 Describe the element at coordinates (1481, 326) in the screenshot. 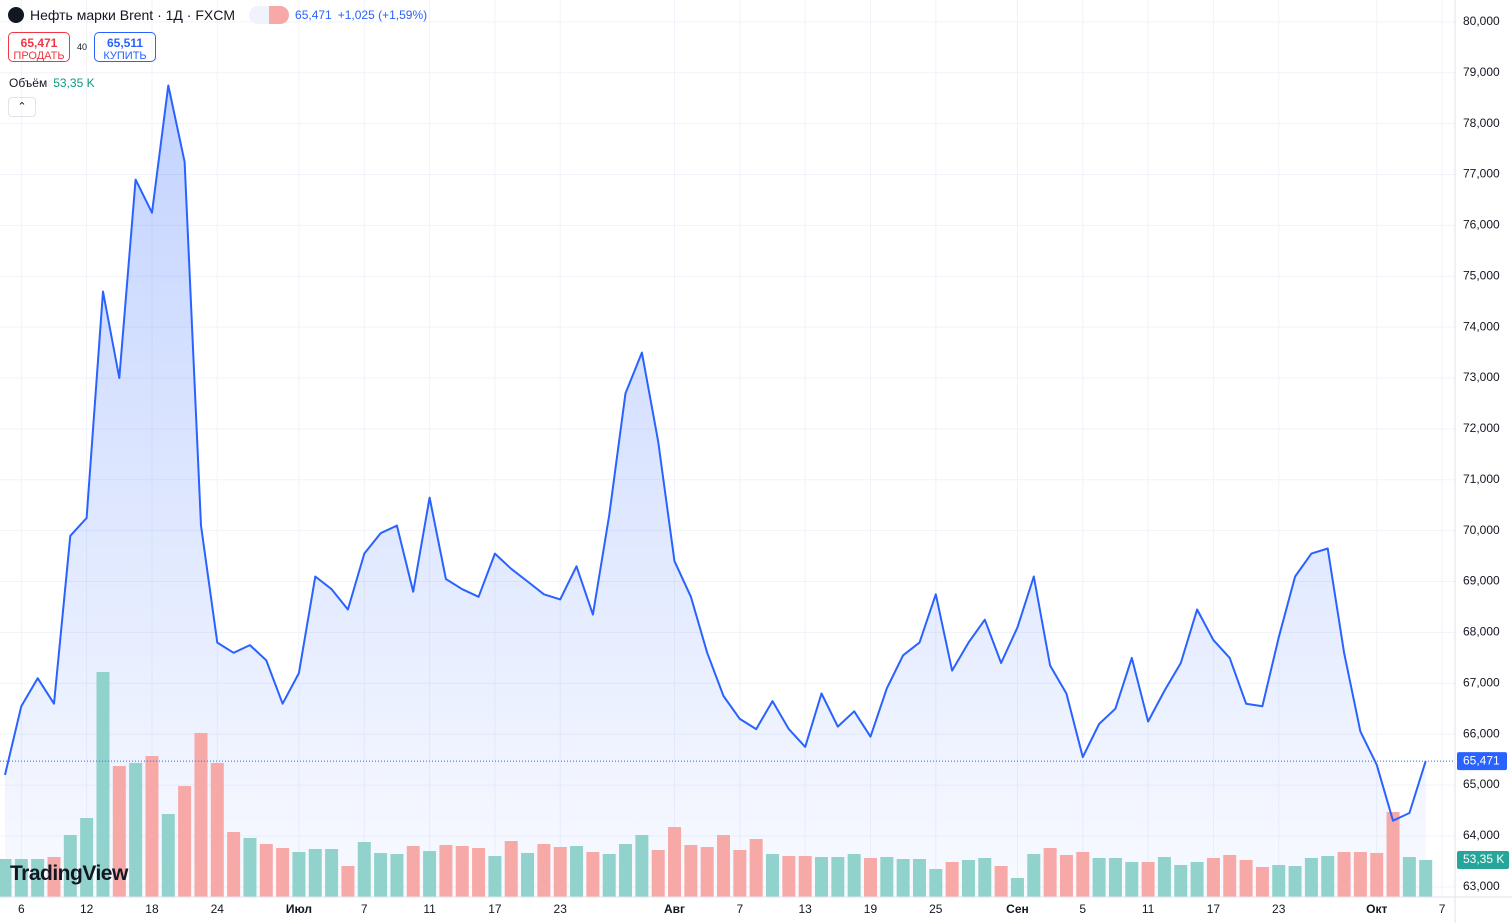

I see `y-tick-label: 74,000` at that location.